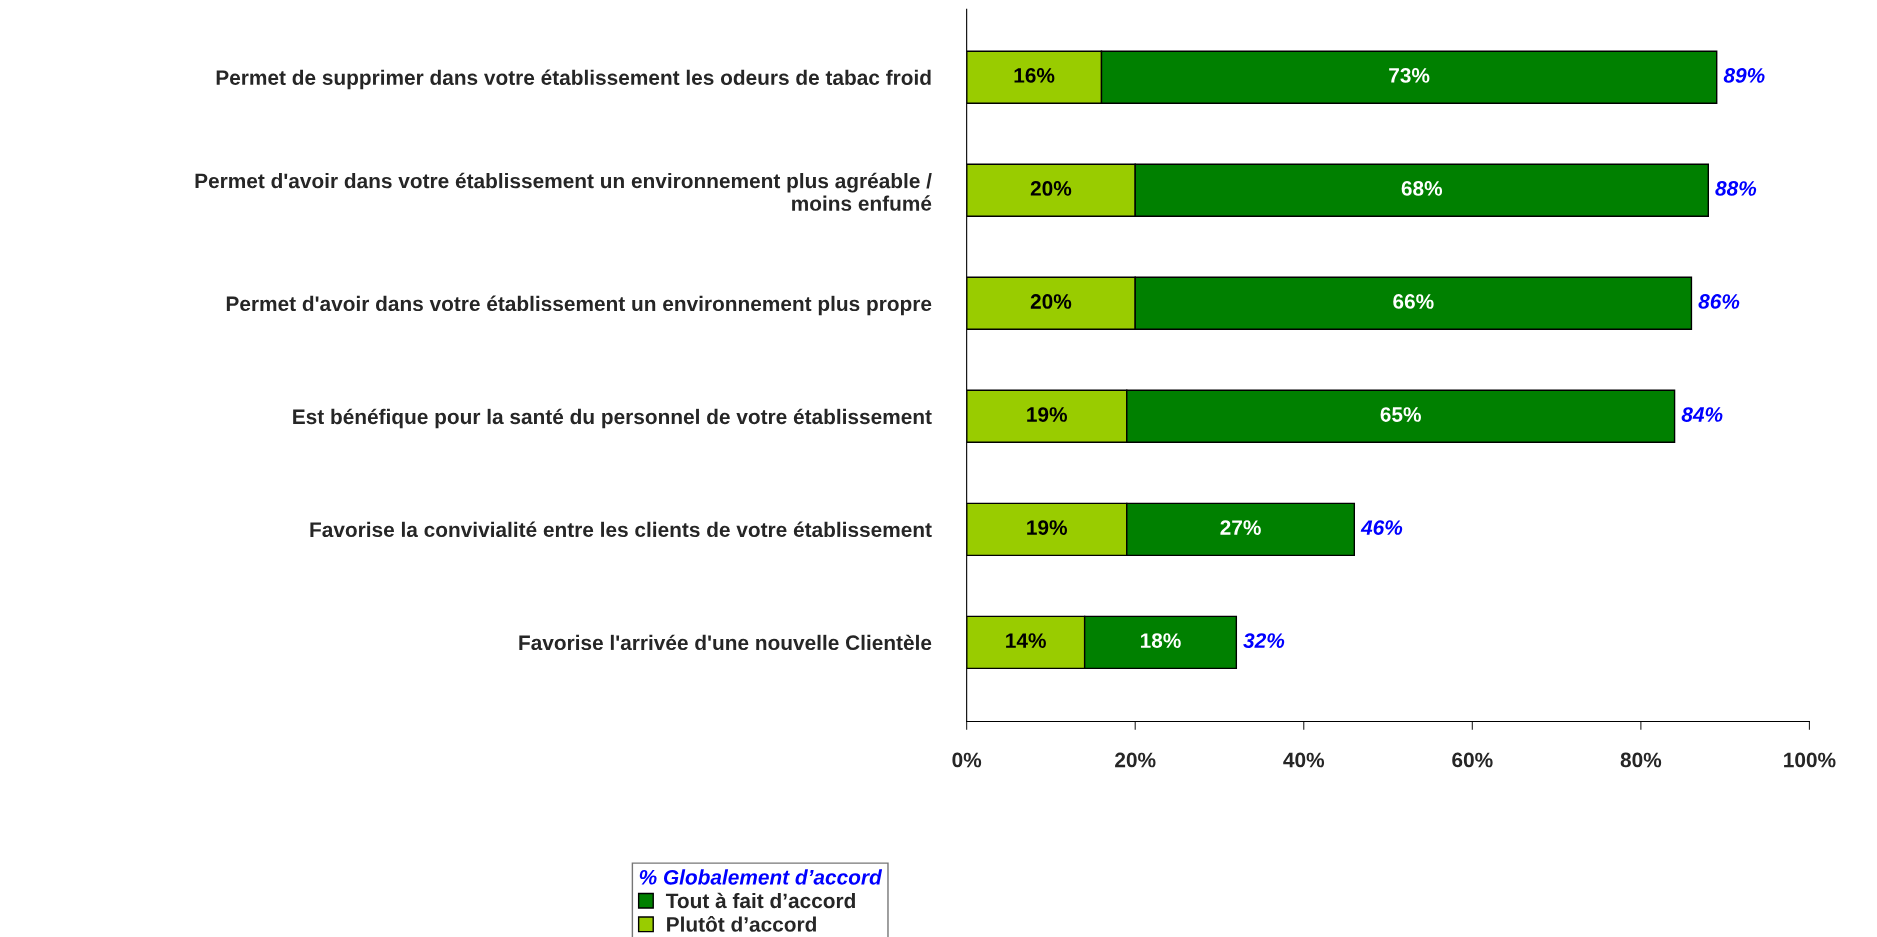 The width and height of the screenshot is (1877, 937). What do you see at coordinates (1160, 640) in the screenshot?
I see `data-label: 18%` at bounding box center [1160, 640].